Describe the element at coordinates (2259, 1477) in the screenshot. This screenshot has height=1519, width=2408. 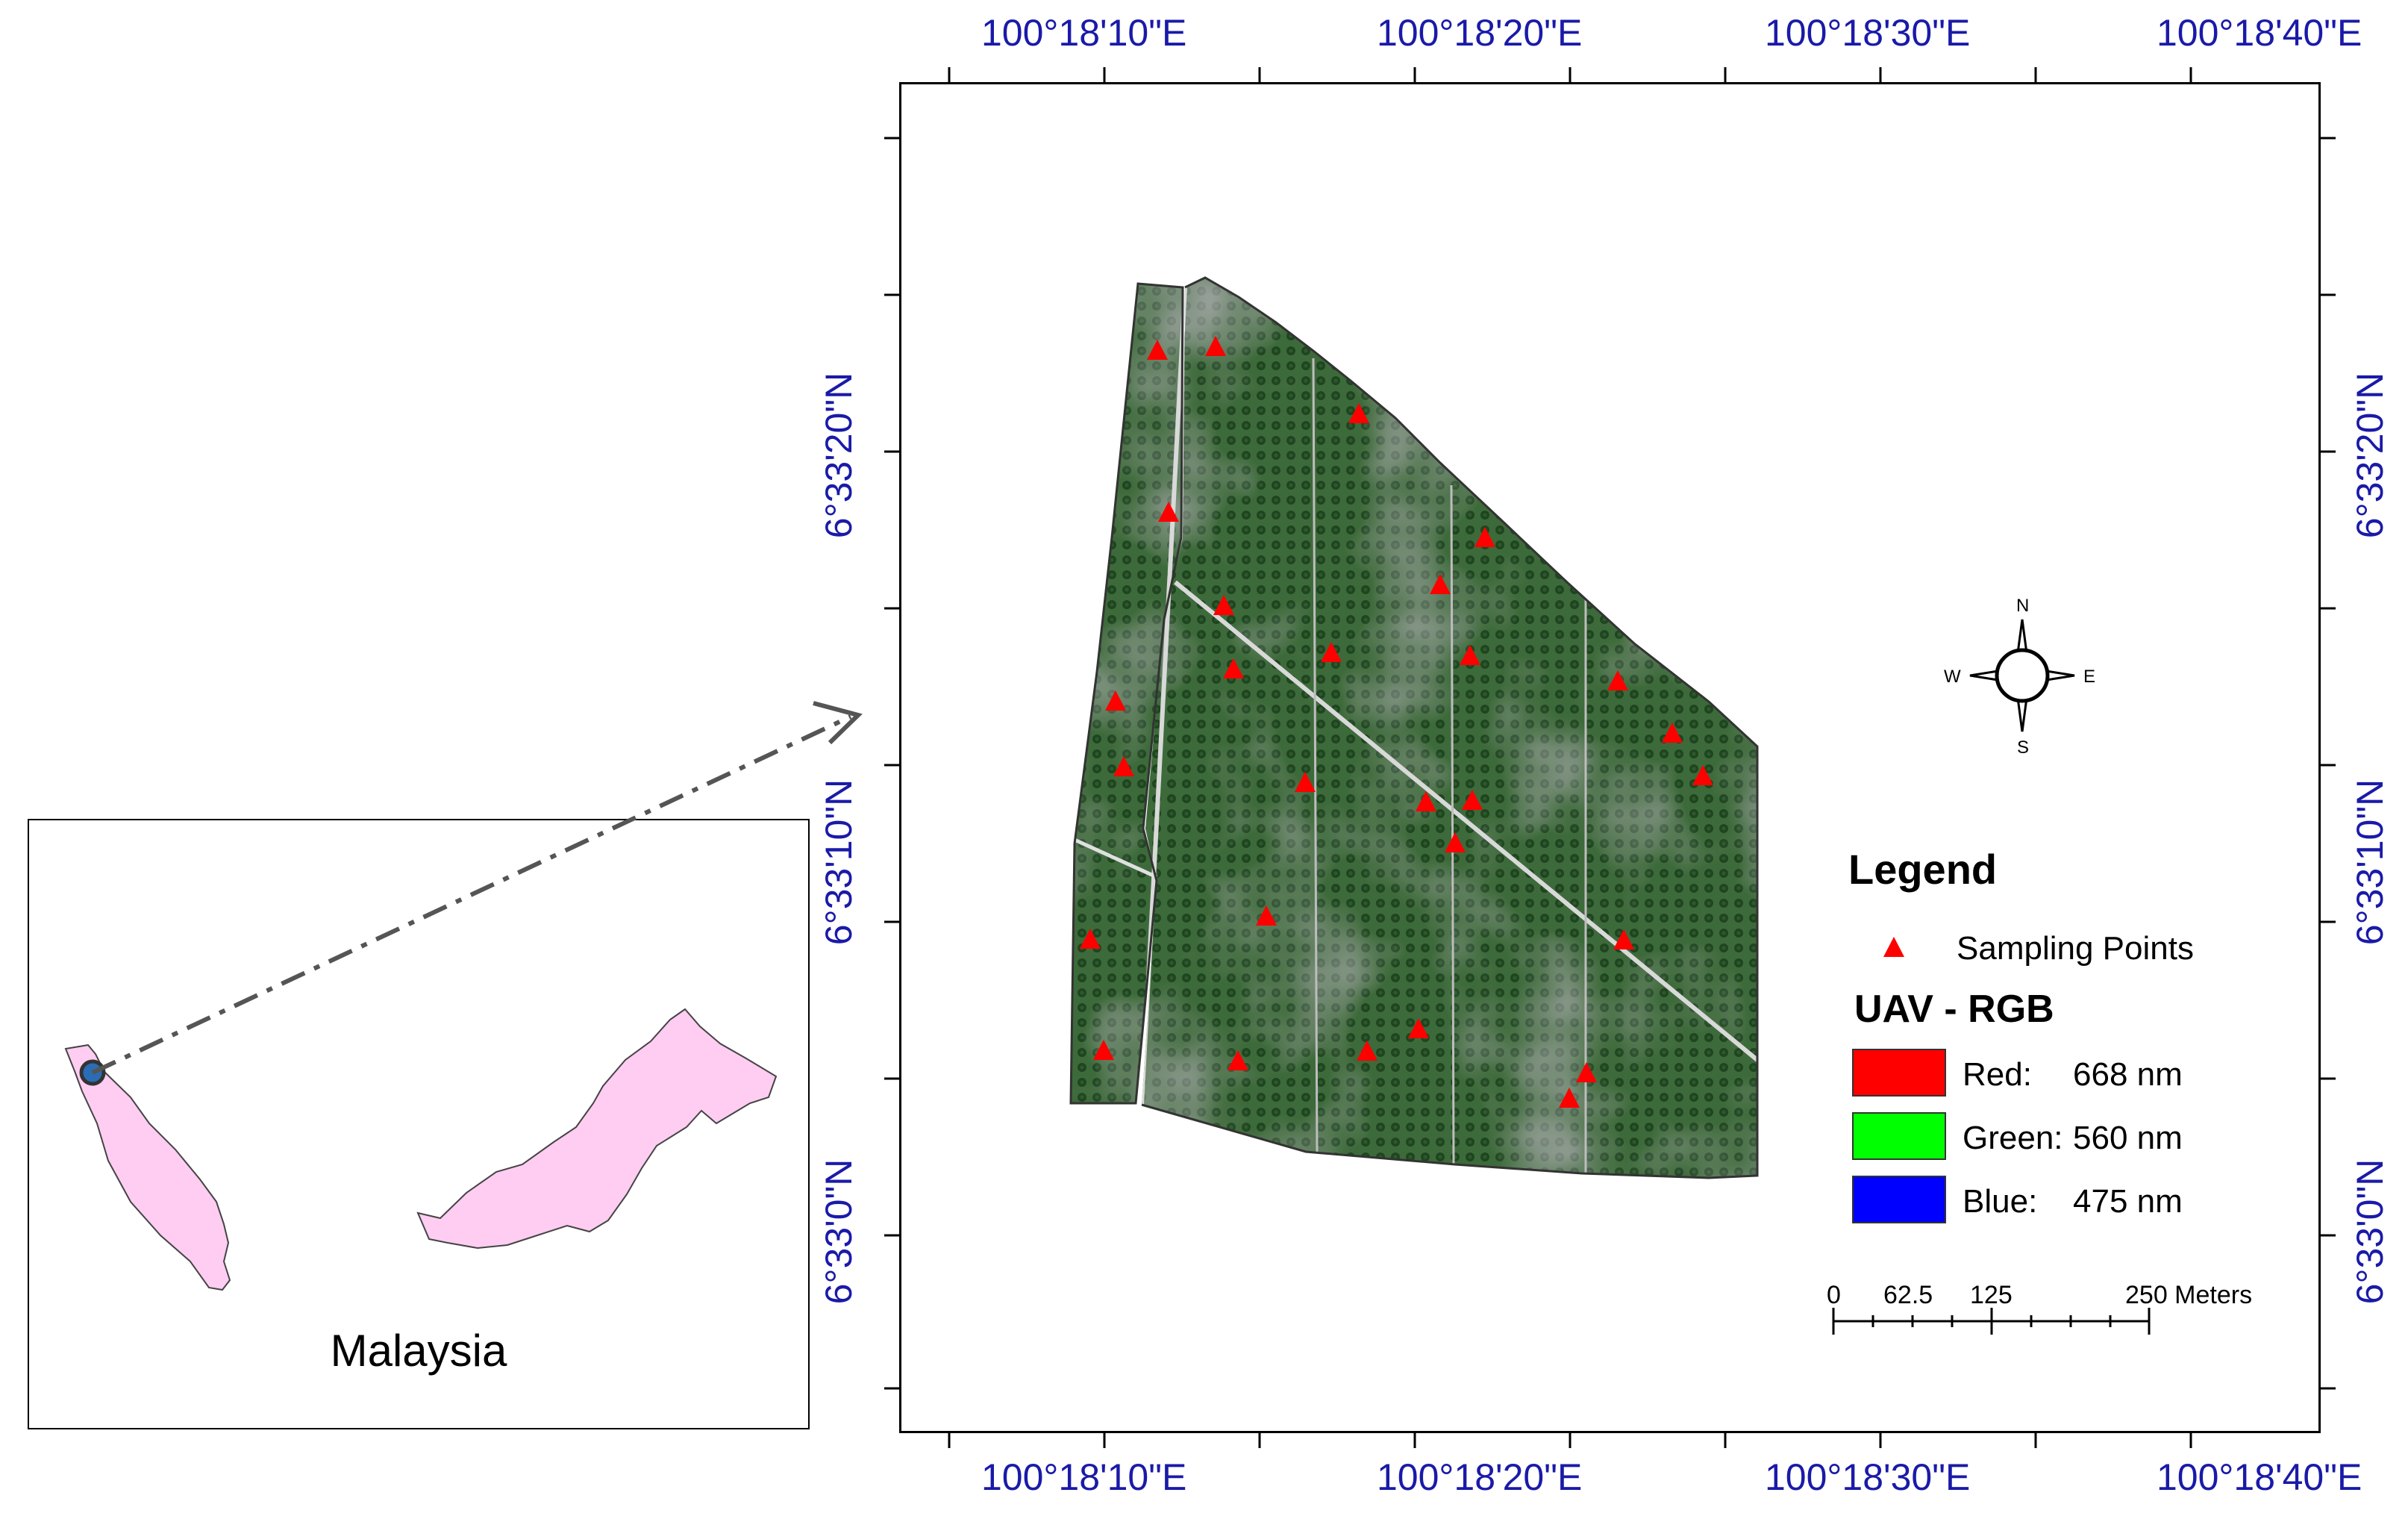
I see `bottom-axis-label: 100°18'40"E` at that location.